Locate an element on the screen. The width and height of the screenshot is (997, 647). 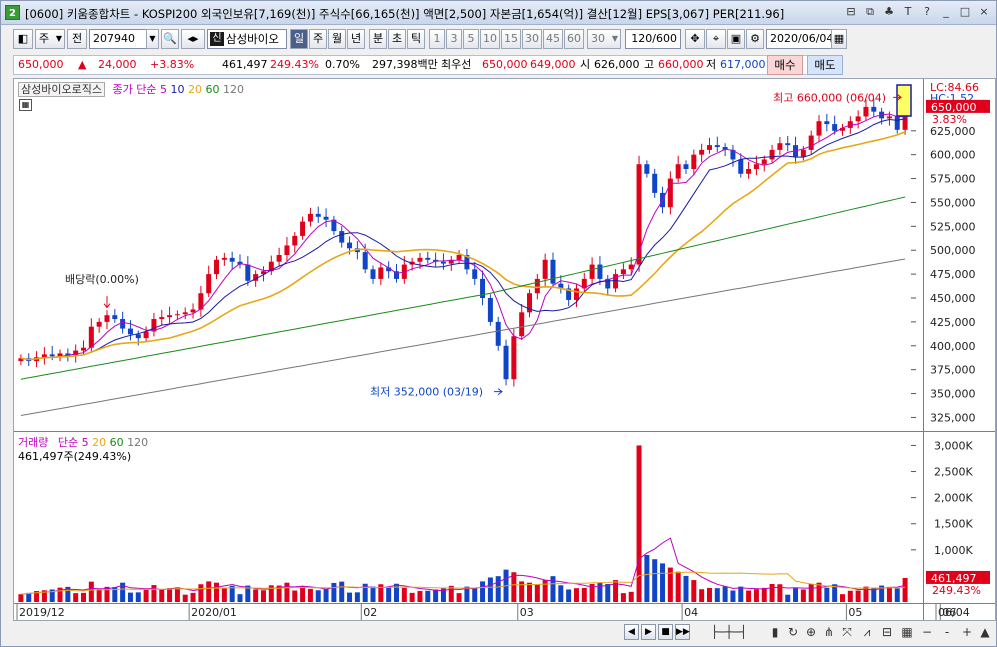
zoom-slider-icon: ├─┼─┤ is located at coordinates (729, 632).